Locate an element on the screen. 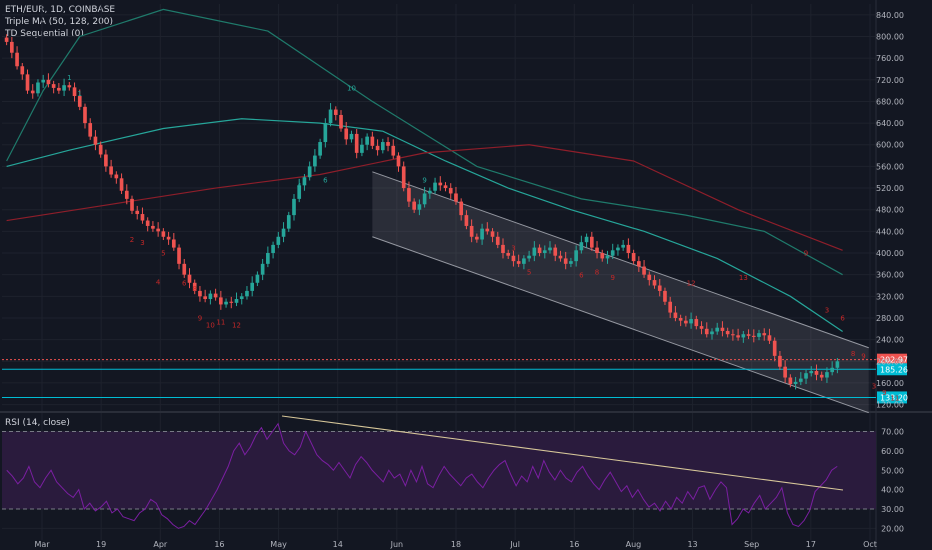 This screenshot has height=550, width=932. time-tick-label: 17 is located at coordinates (811, 544).